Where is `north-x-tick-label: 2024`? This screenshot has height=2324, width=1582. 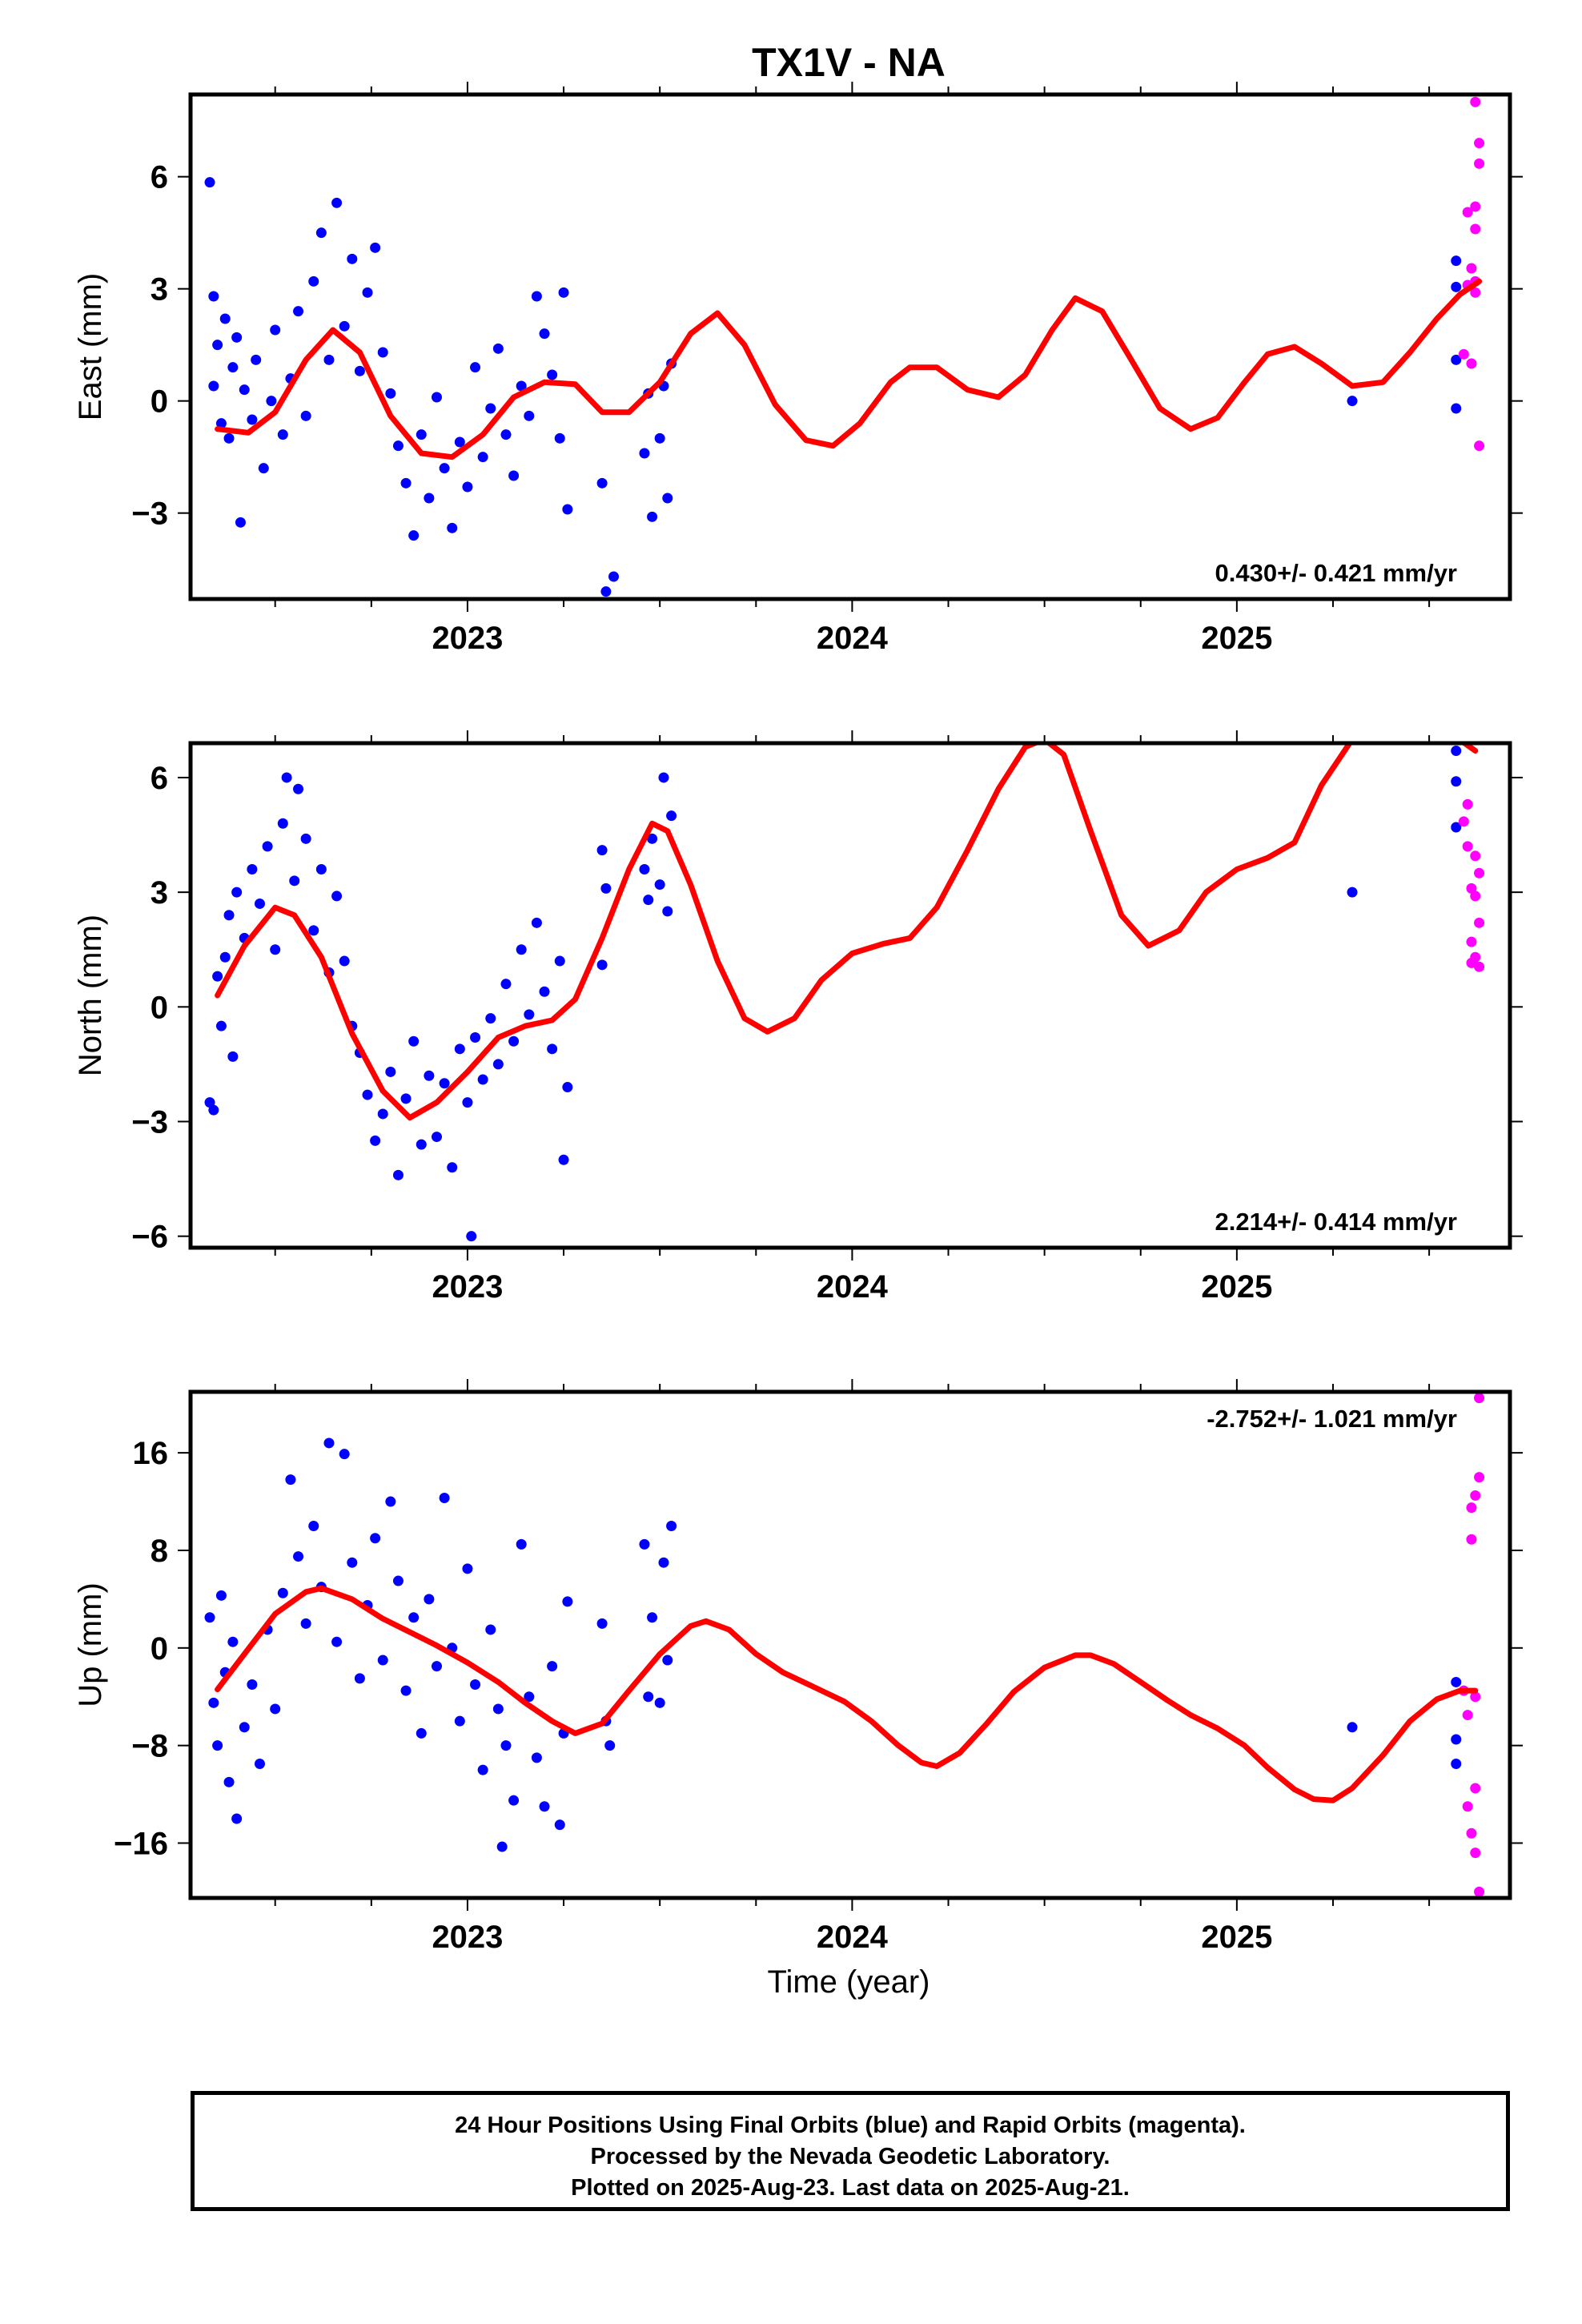 north-x-tick-label: 2024 is located at coordinates (853, 1287).